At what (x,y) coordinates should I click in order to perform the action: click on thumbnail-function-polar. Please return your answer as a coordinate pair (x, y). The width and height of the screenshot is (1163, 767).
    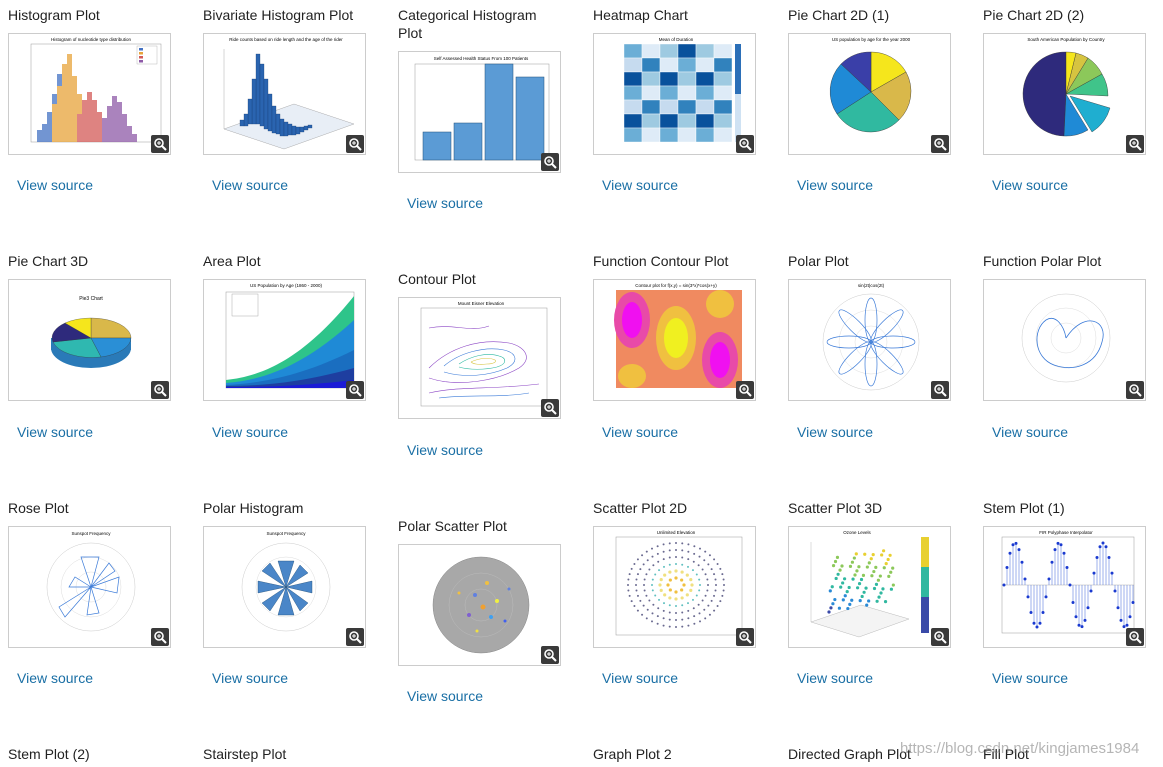
    Looking at the image, I should click on (1064, 340).